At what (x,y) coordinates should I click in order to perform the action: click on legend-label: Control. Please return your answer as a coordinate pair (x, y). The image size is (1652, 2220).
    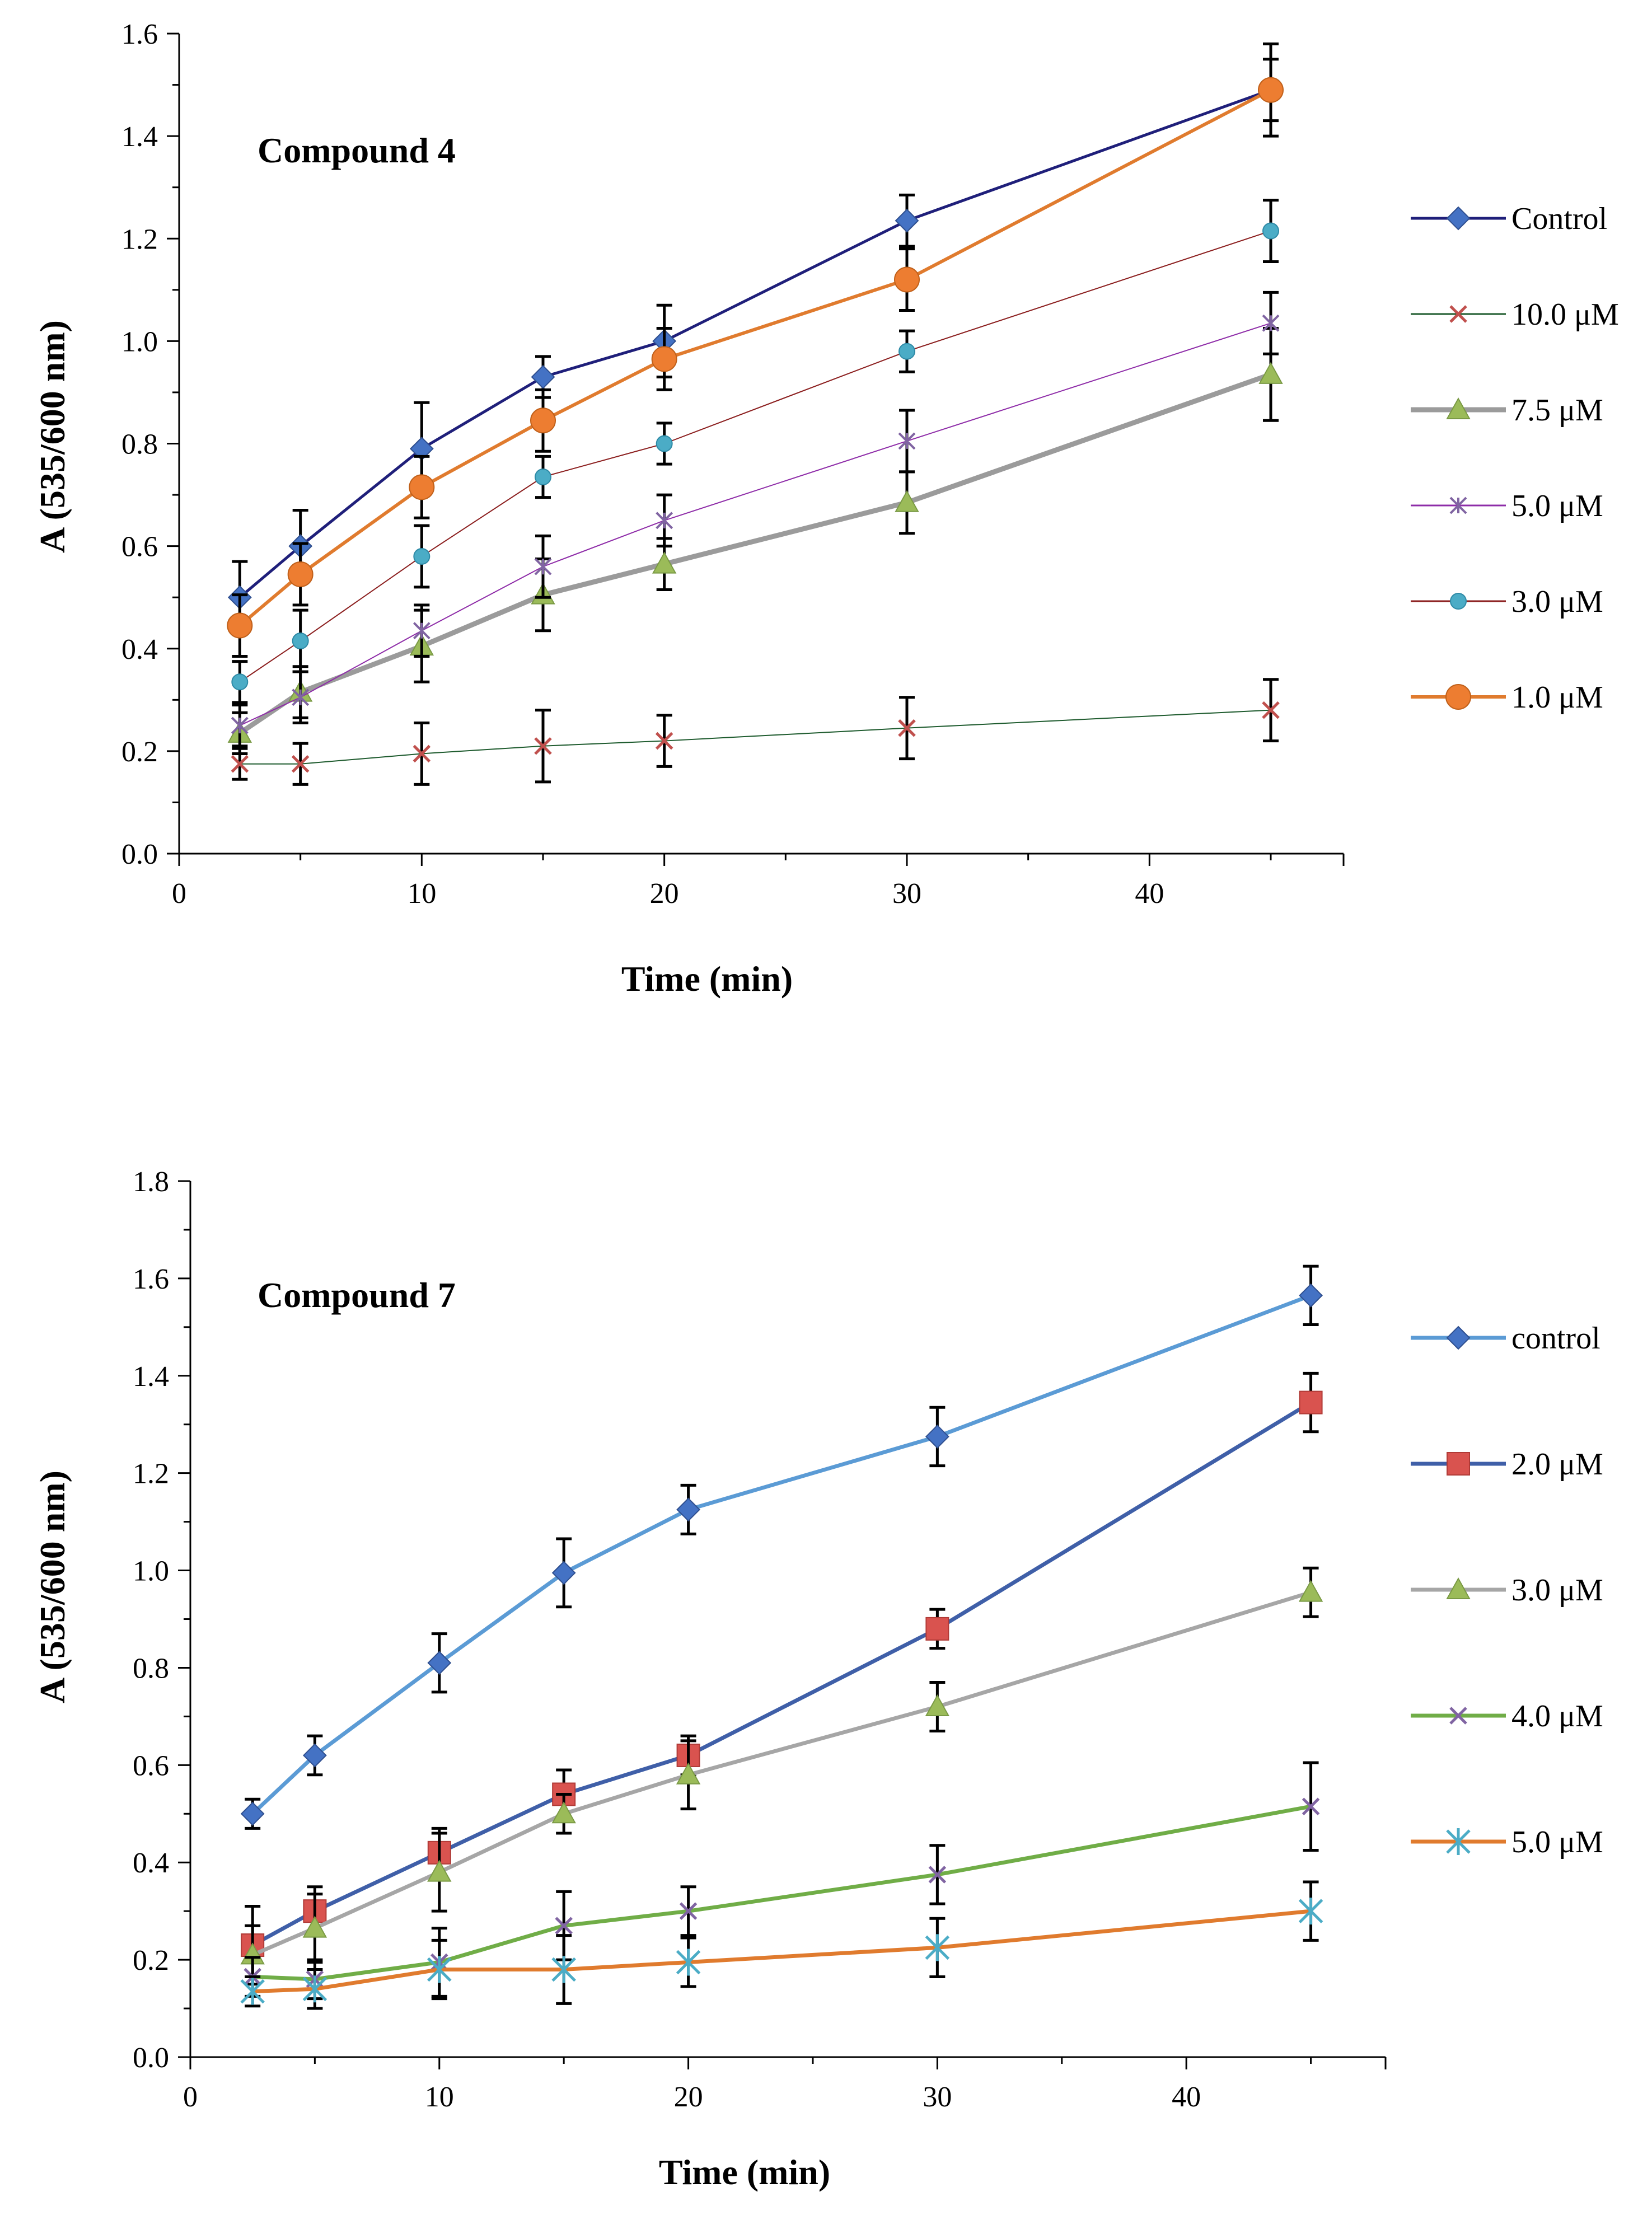
    Looking at the image, I should click on (1559, 219).